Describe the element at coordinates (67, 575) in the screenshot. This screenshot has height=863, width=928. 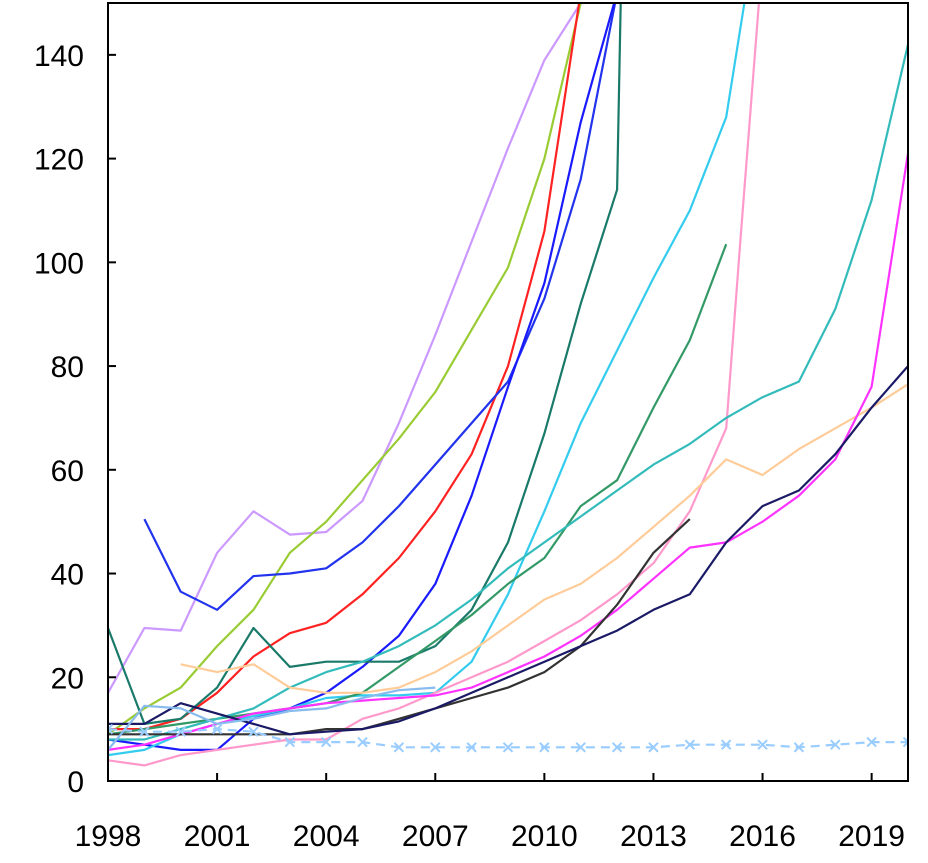
I see `y-tick-label-40: 40` at that location.